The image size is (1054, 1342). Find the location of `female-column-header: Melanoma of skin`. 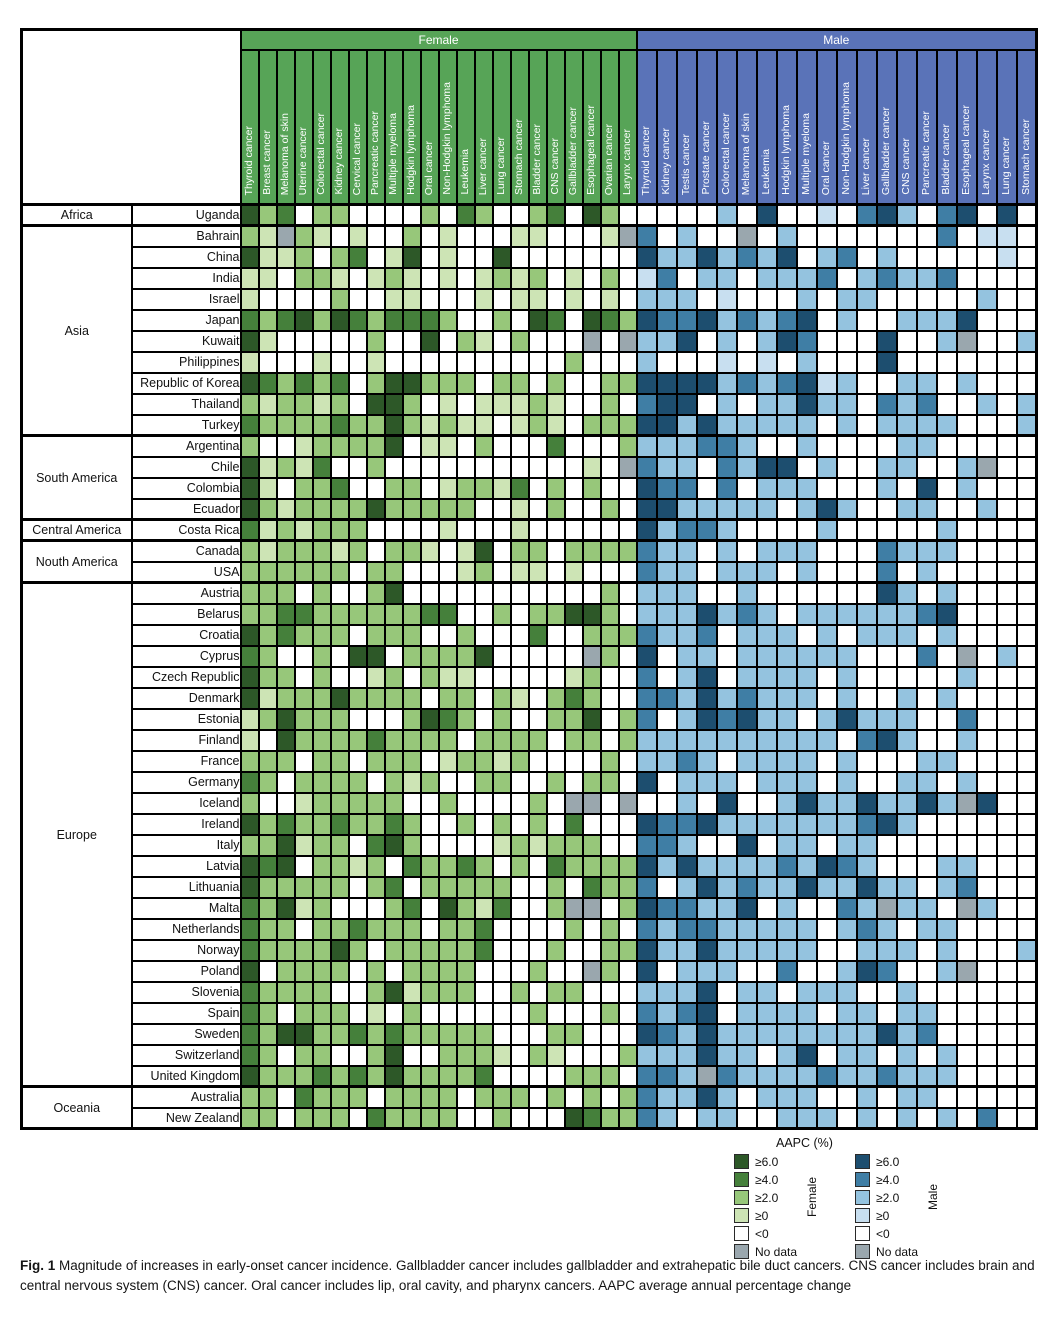

female-column-header: Melanoma of skin is located at coordinates (285, 127).